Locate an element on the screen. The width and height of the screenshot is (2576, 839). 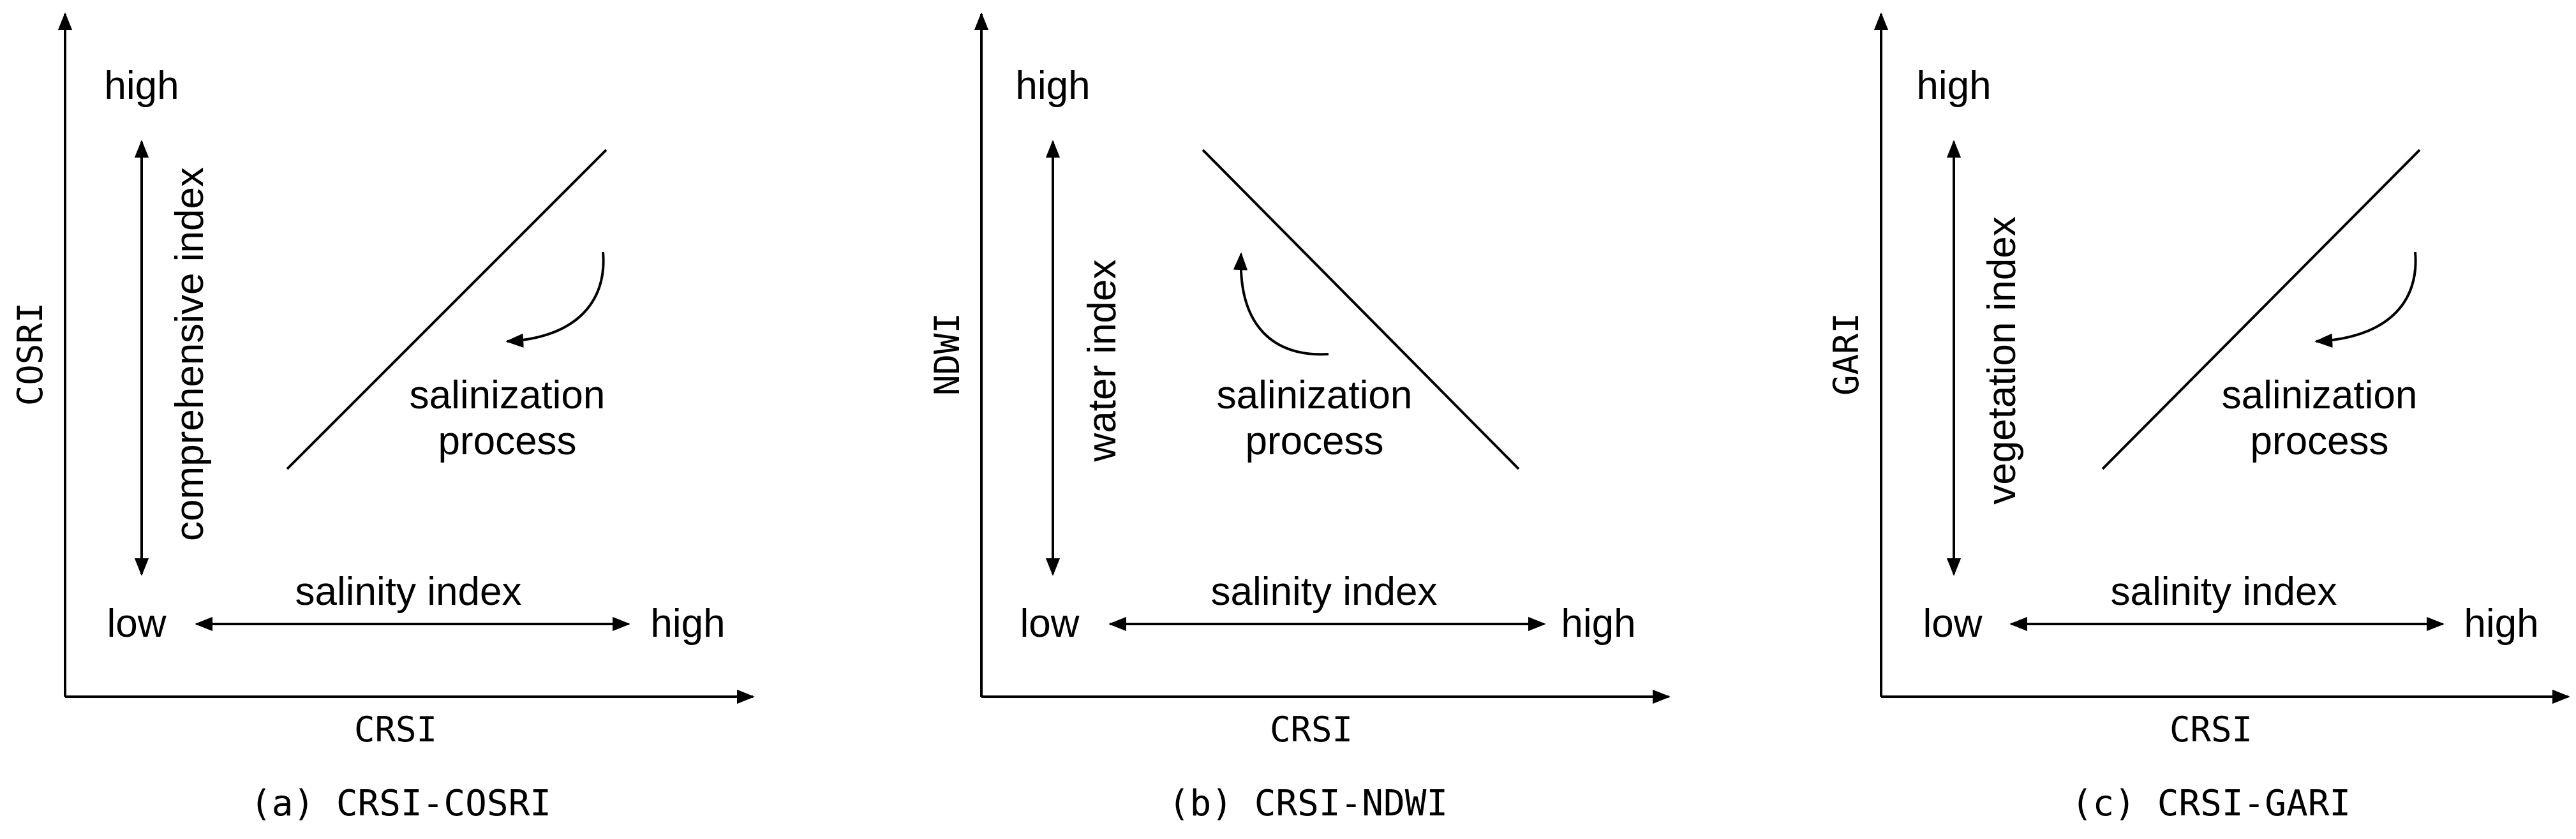
vertical-index-label: vegetation index is located at coordinates (2002, 360).